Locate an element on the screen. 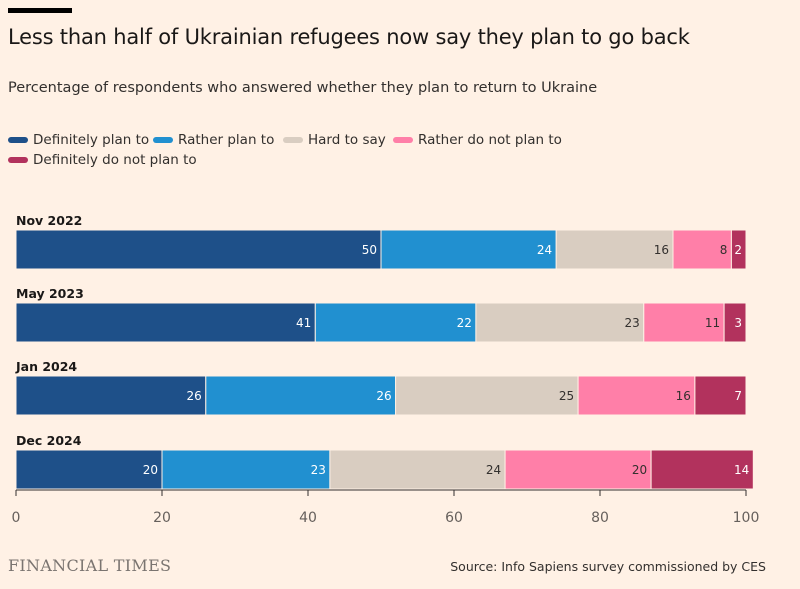 The height and width of the screenshot is (589, 800). x-tick-label: 80 is located at coordinates (600, 518).